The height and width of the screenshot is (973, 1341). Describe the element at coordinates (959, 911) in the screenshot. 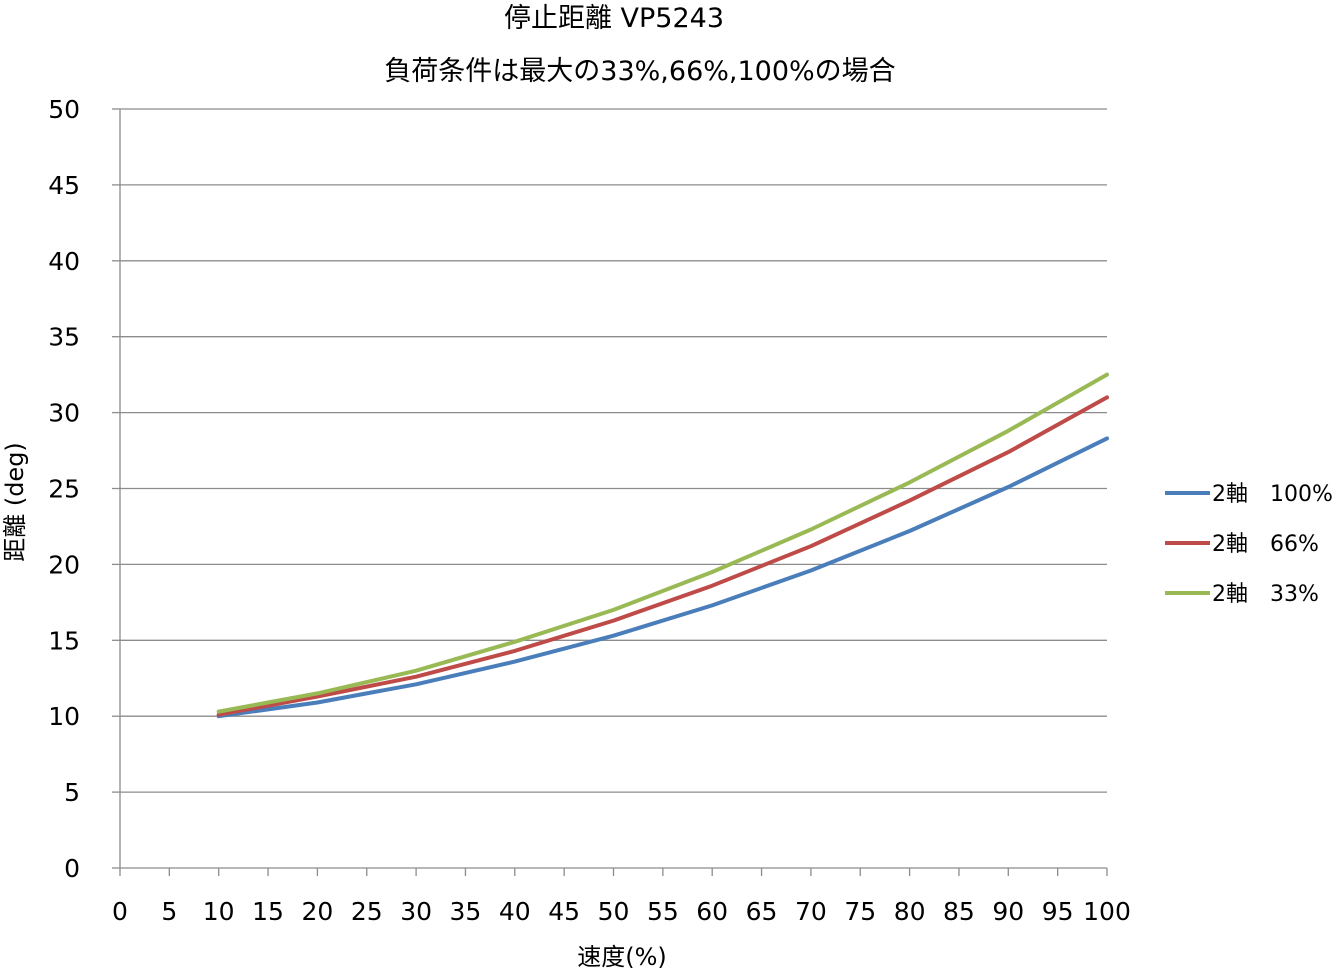

I see `x-tick-label-85: 85` at that location.